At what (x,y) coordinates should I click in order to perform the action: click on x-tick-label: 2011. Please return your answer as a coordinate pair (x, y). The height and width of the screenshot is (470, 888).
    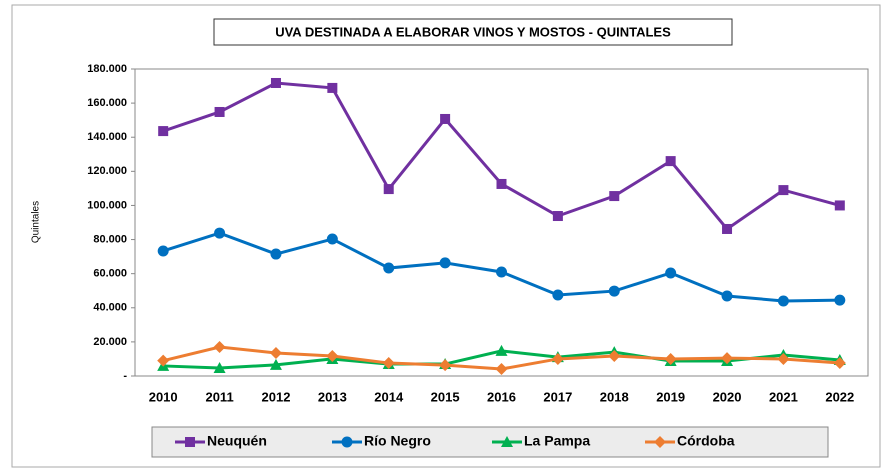
    Looking at the image, I should click on (219, 396).